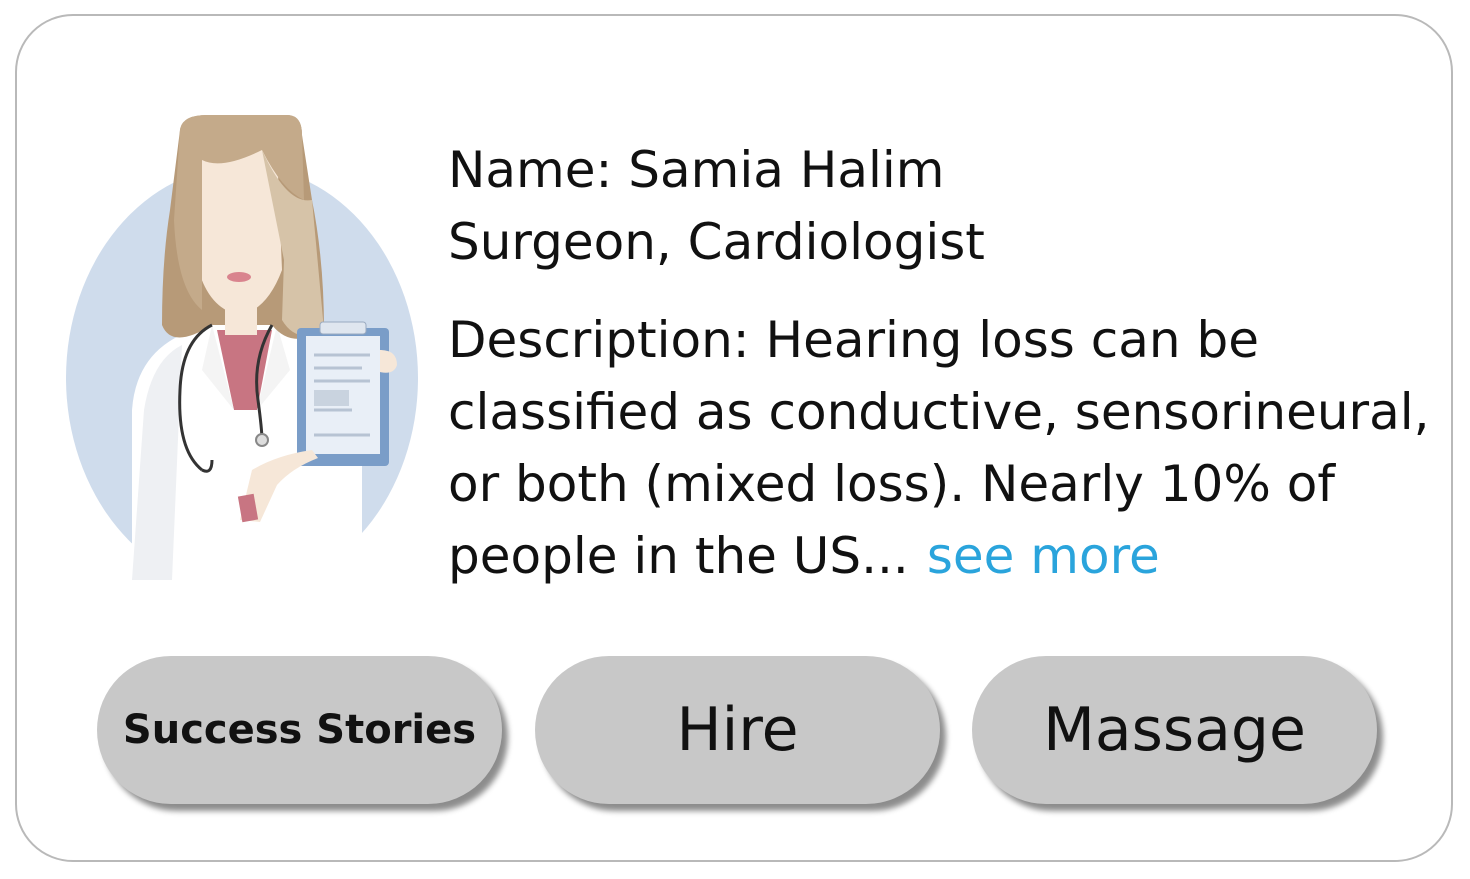 The image size is (1470, 879). Describe the element at coordinates (853, 340) in the screenshot. I see `description-line: Description: Hearing loss can be` at that location.